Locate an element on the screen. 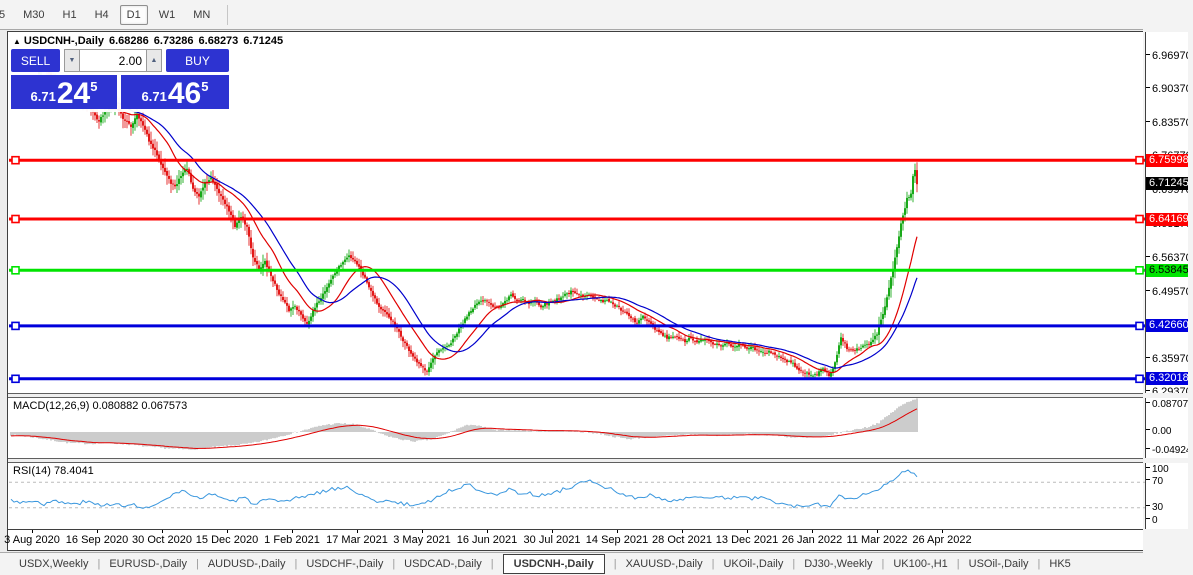 Image resolution: width=1193 pixels, height=575 pixels. chart-tab-usdcnh-daily: USDCNH-,Daily is located at coordinates (553, 564).